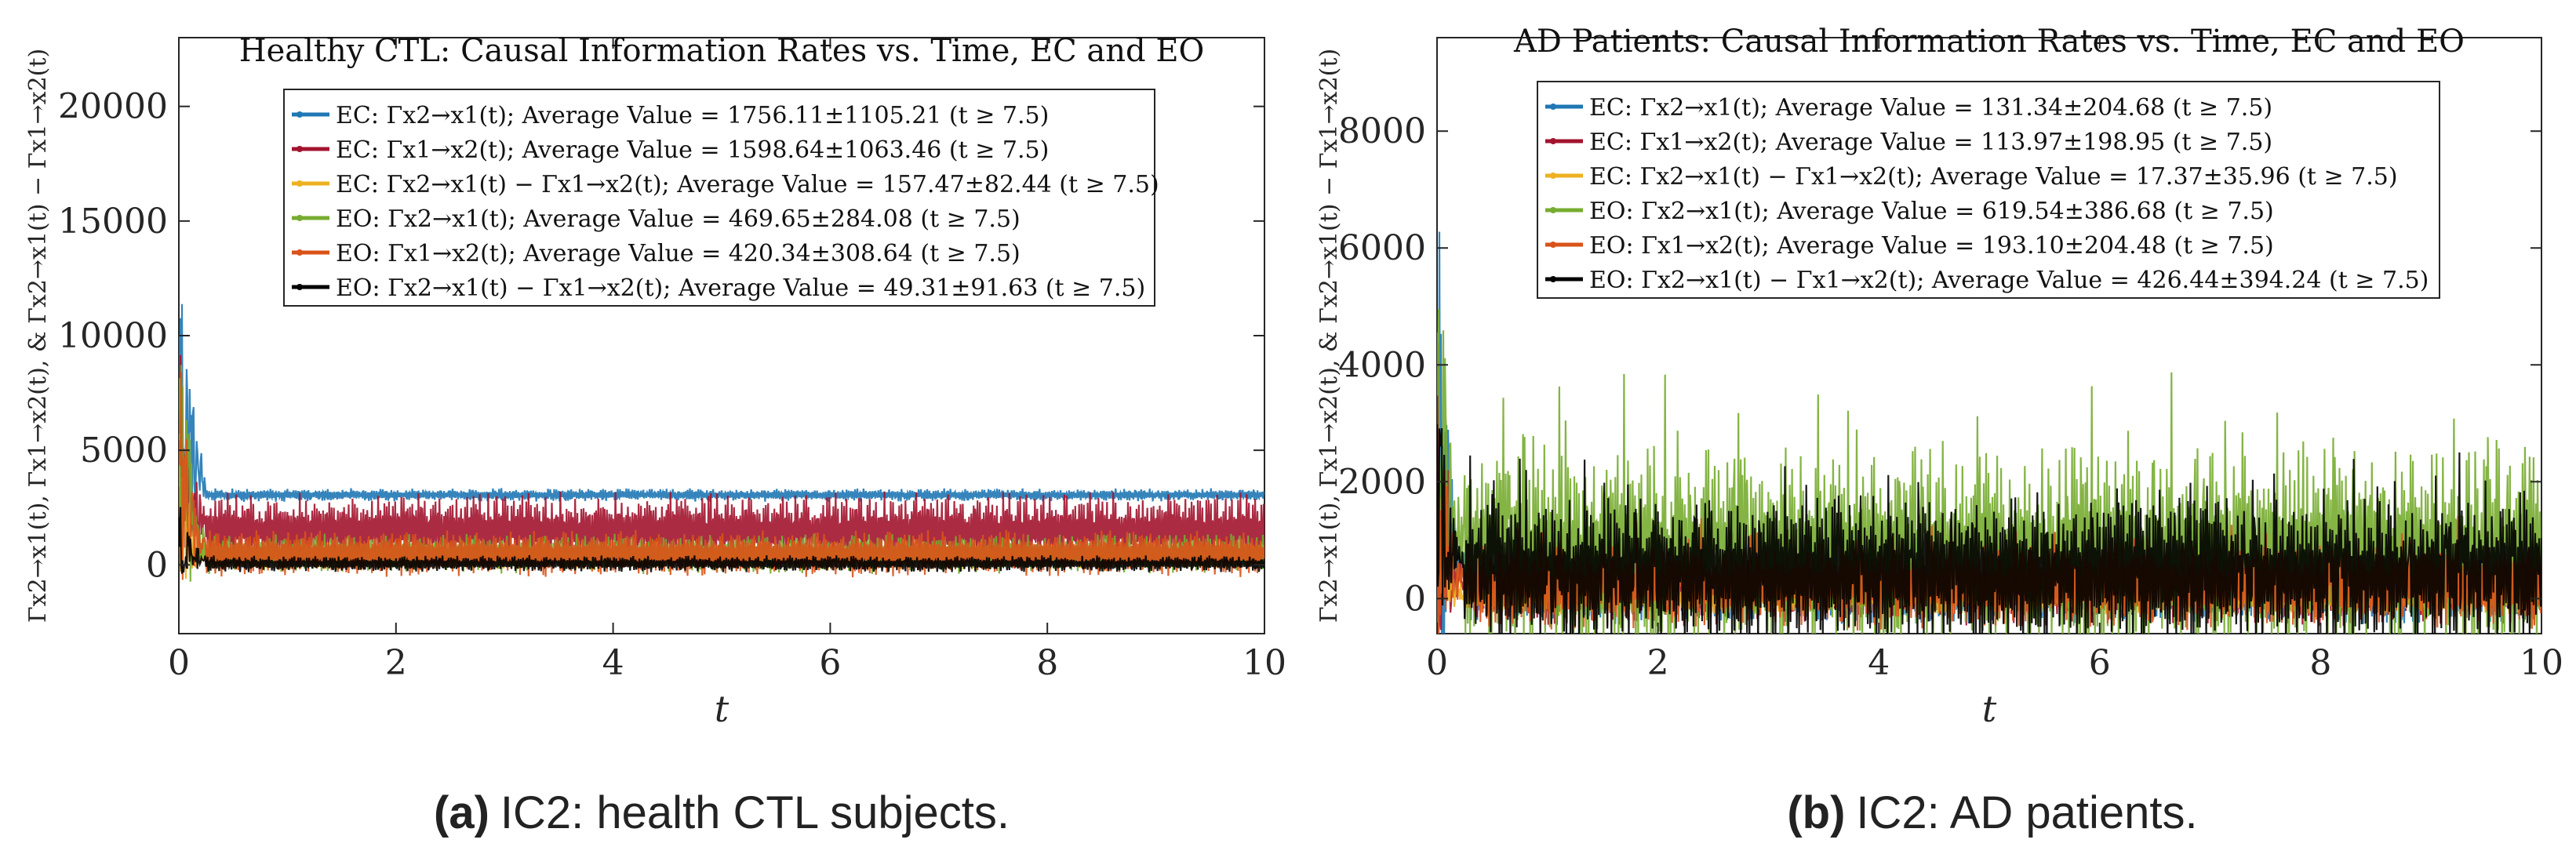 Image resolution: width=2576 pixels, height=854 pixels. I want to click on caption: (a) IC2: health CTL subjects., so click(722, 812).